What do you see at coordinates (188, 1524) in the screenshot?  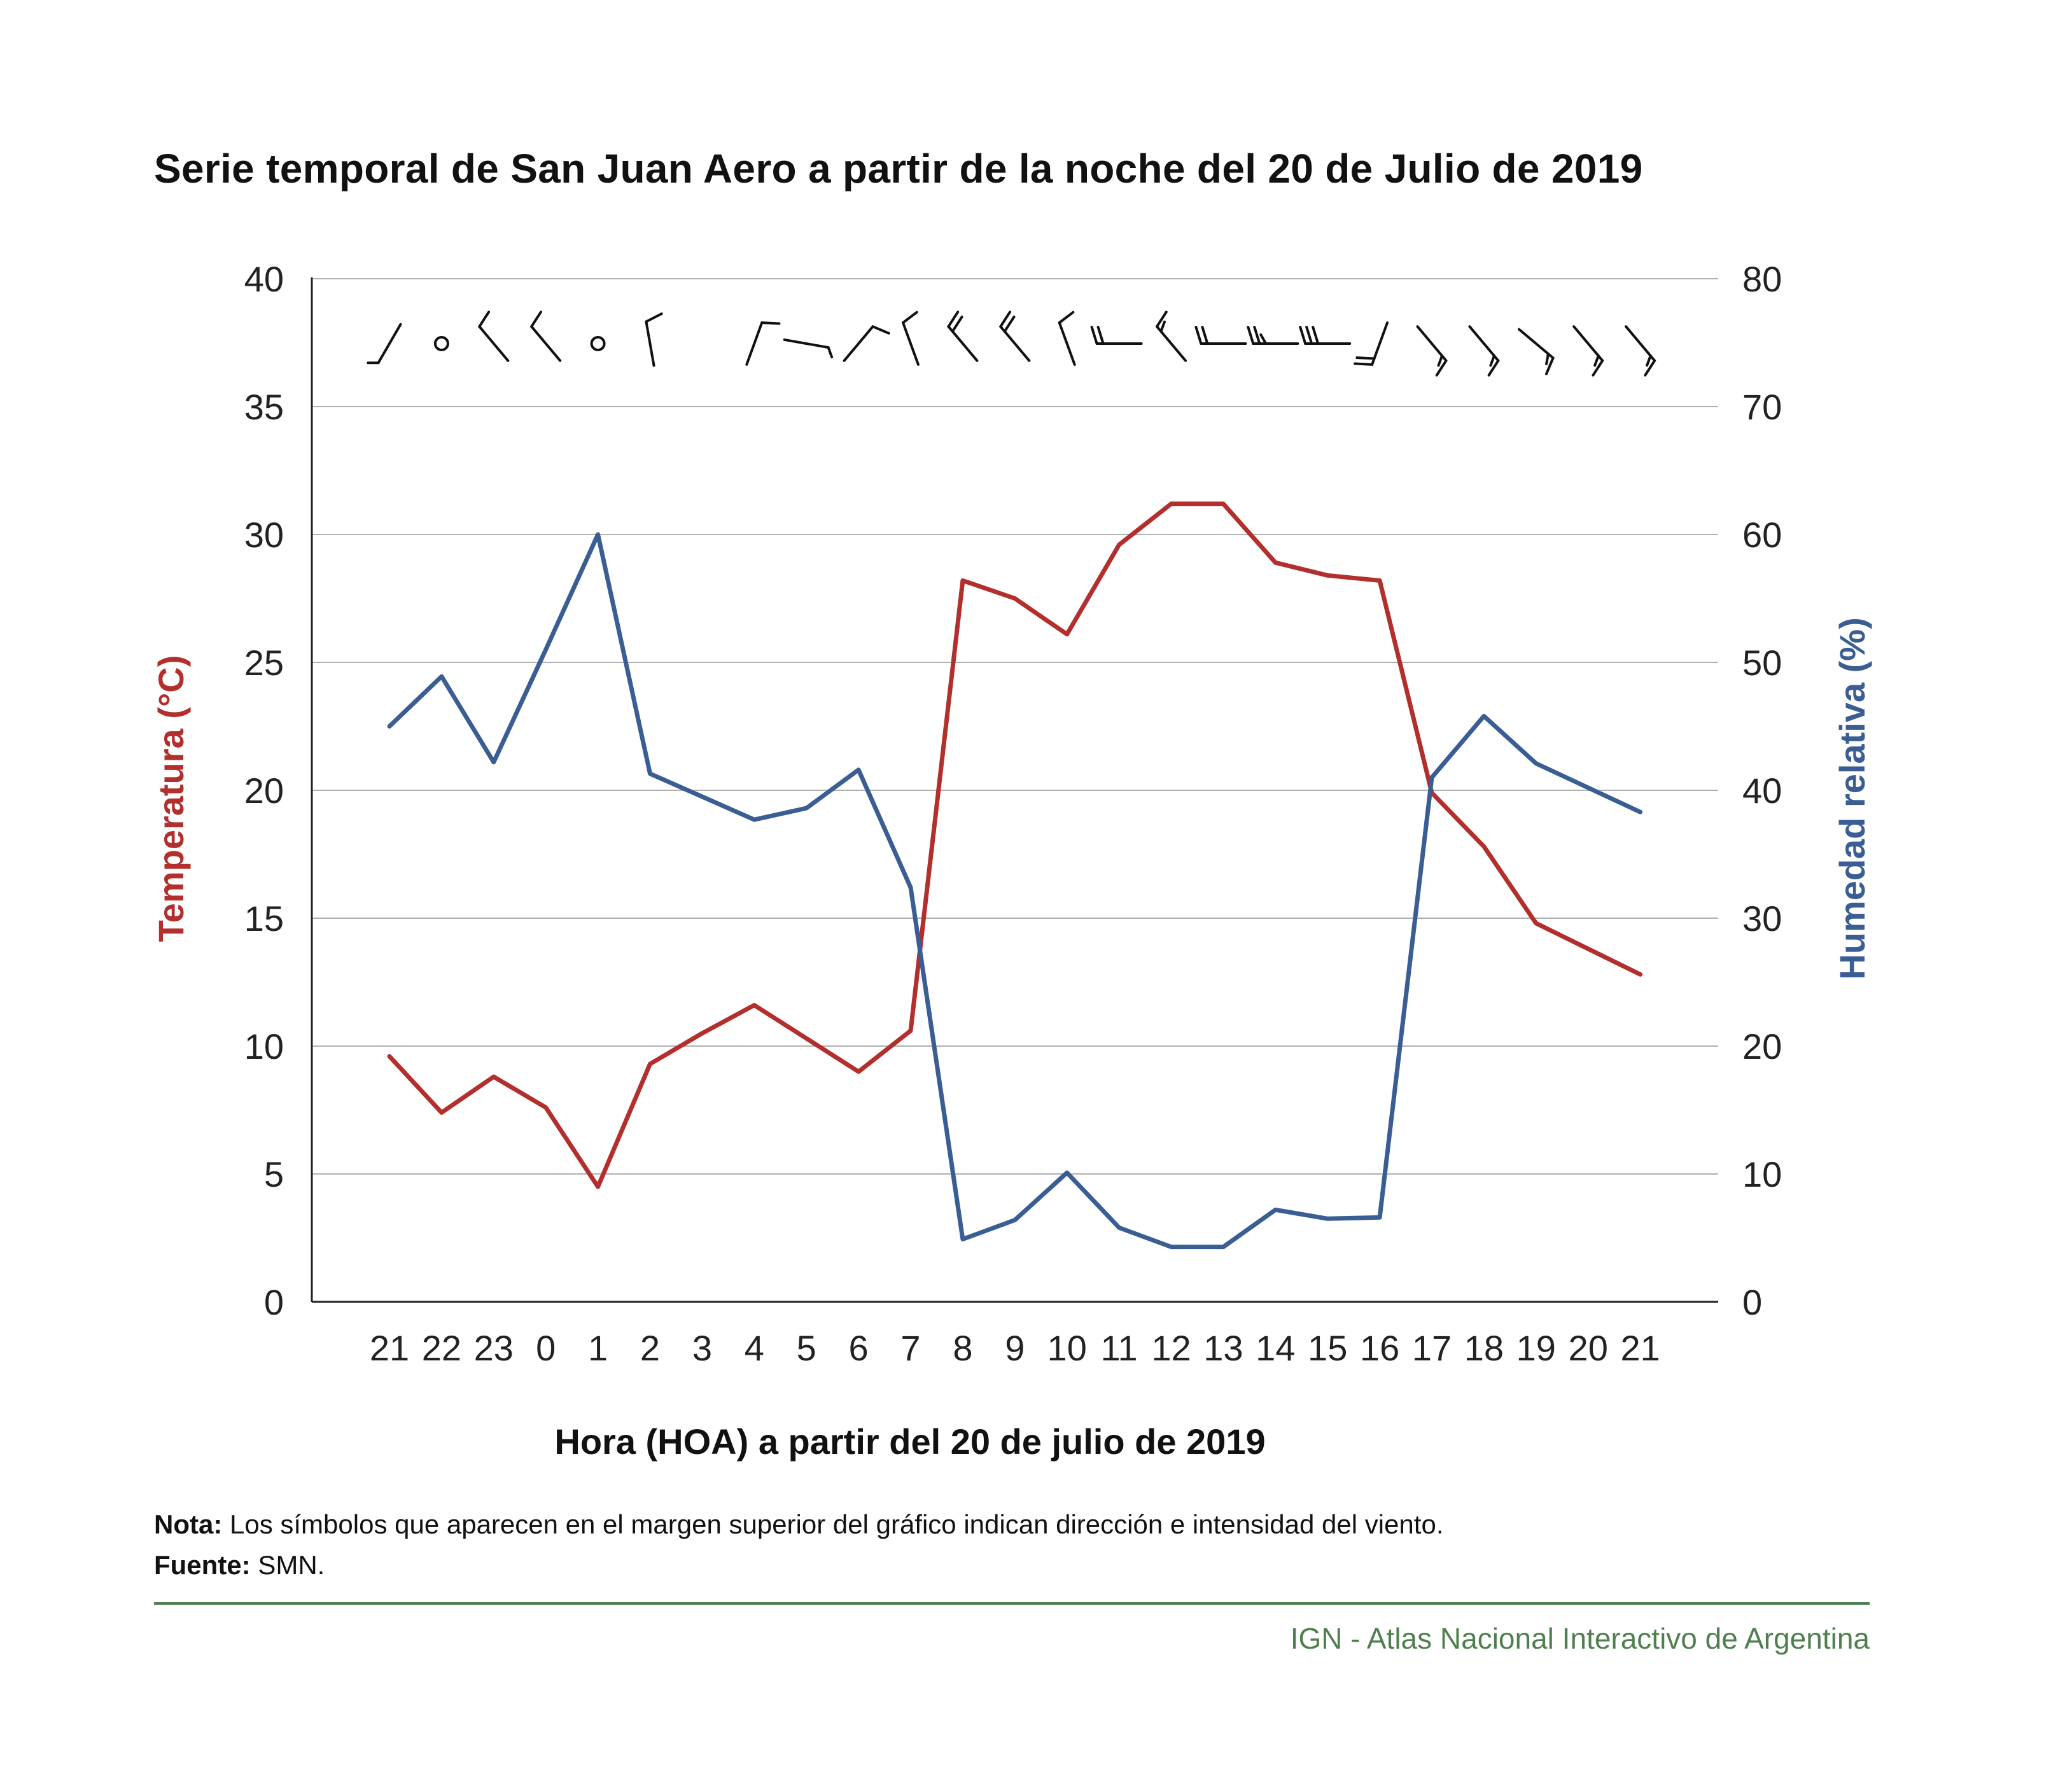 I see `note-label: Nota:` at bounding box center [188, 1524].